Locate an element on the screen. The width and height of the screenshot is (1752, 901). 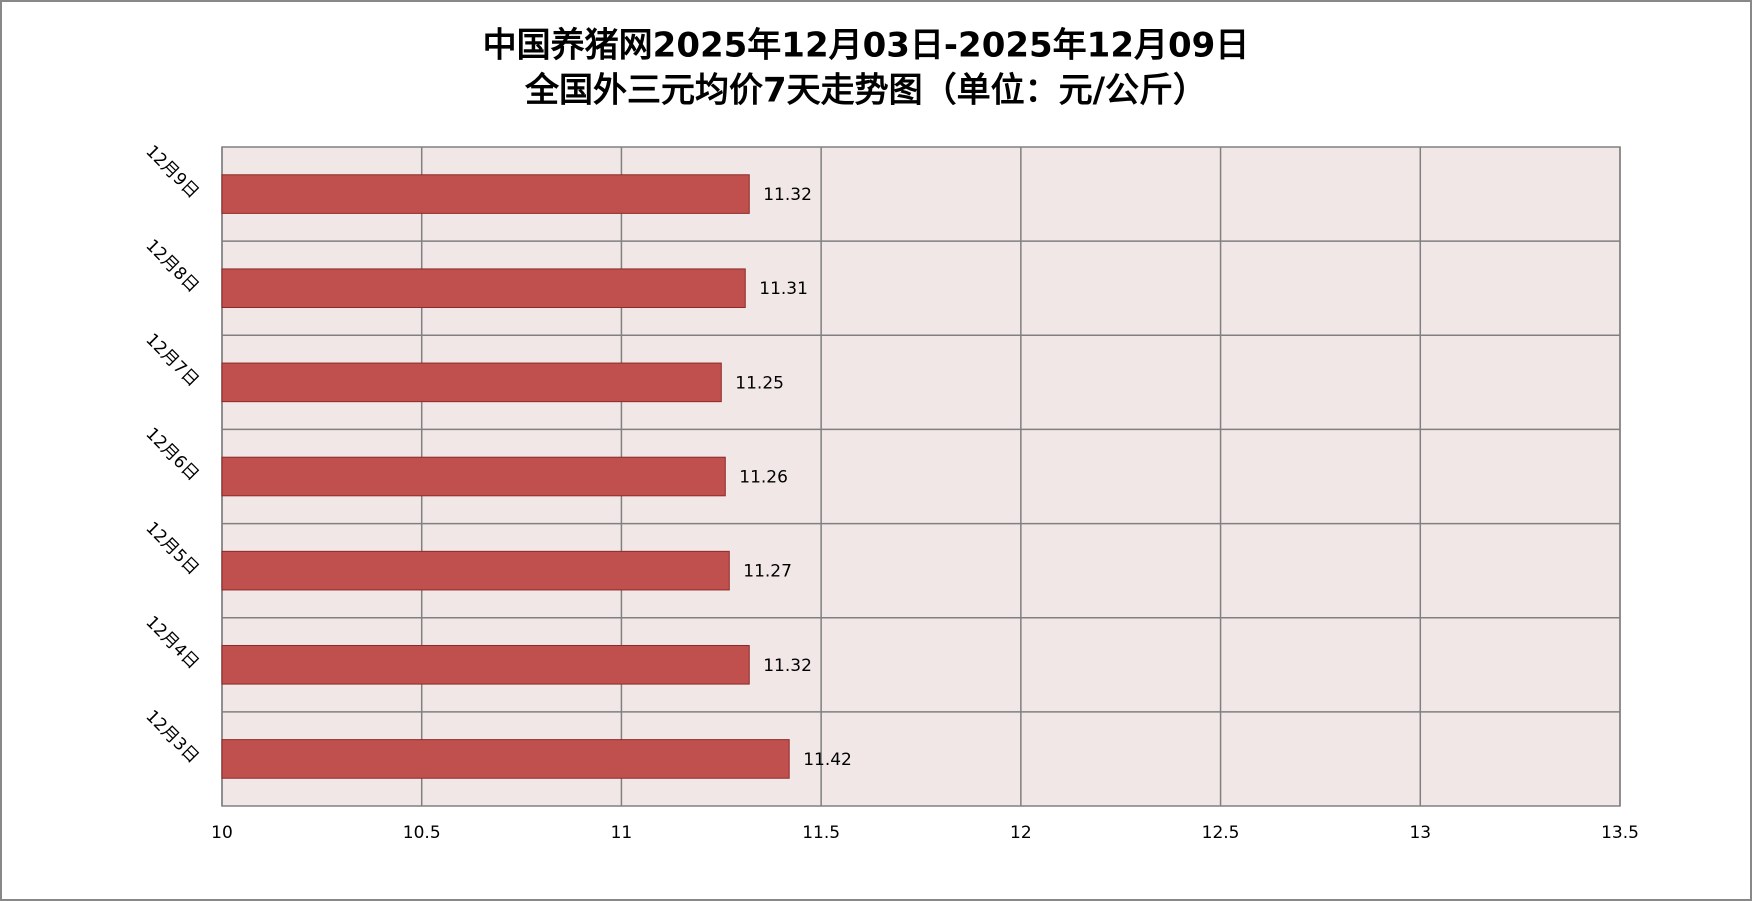
x-tick-label: 10.5 is located at coordinates (422, 833).